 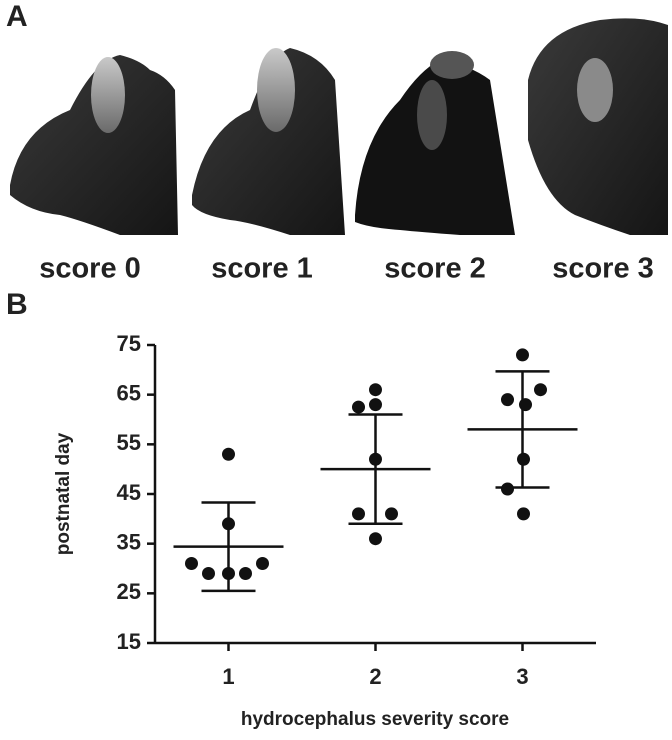 I want to click on panel-label: B, so click(x=17, y=304).